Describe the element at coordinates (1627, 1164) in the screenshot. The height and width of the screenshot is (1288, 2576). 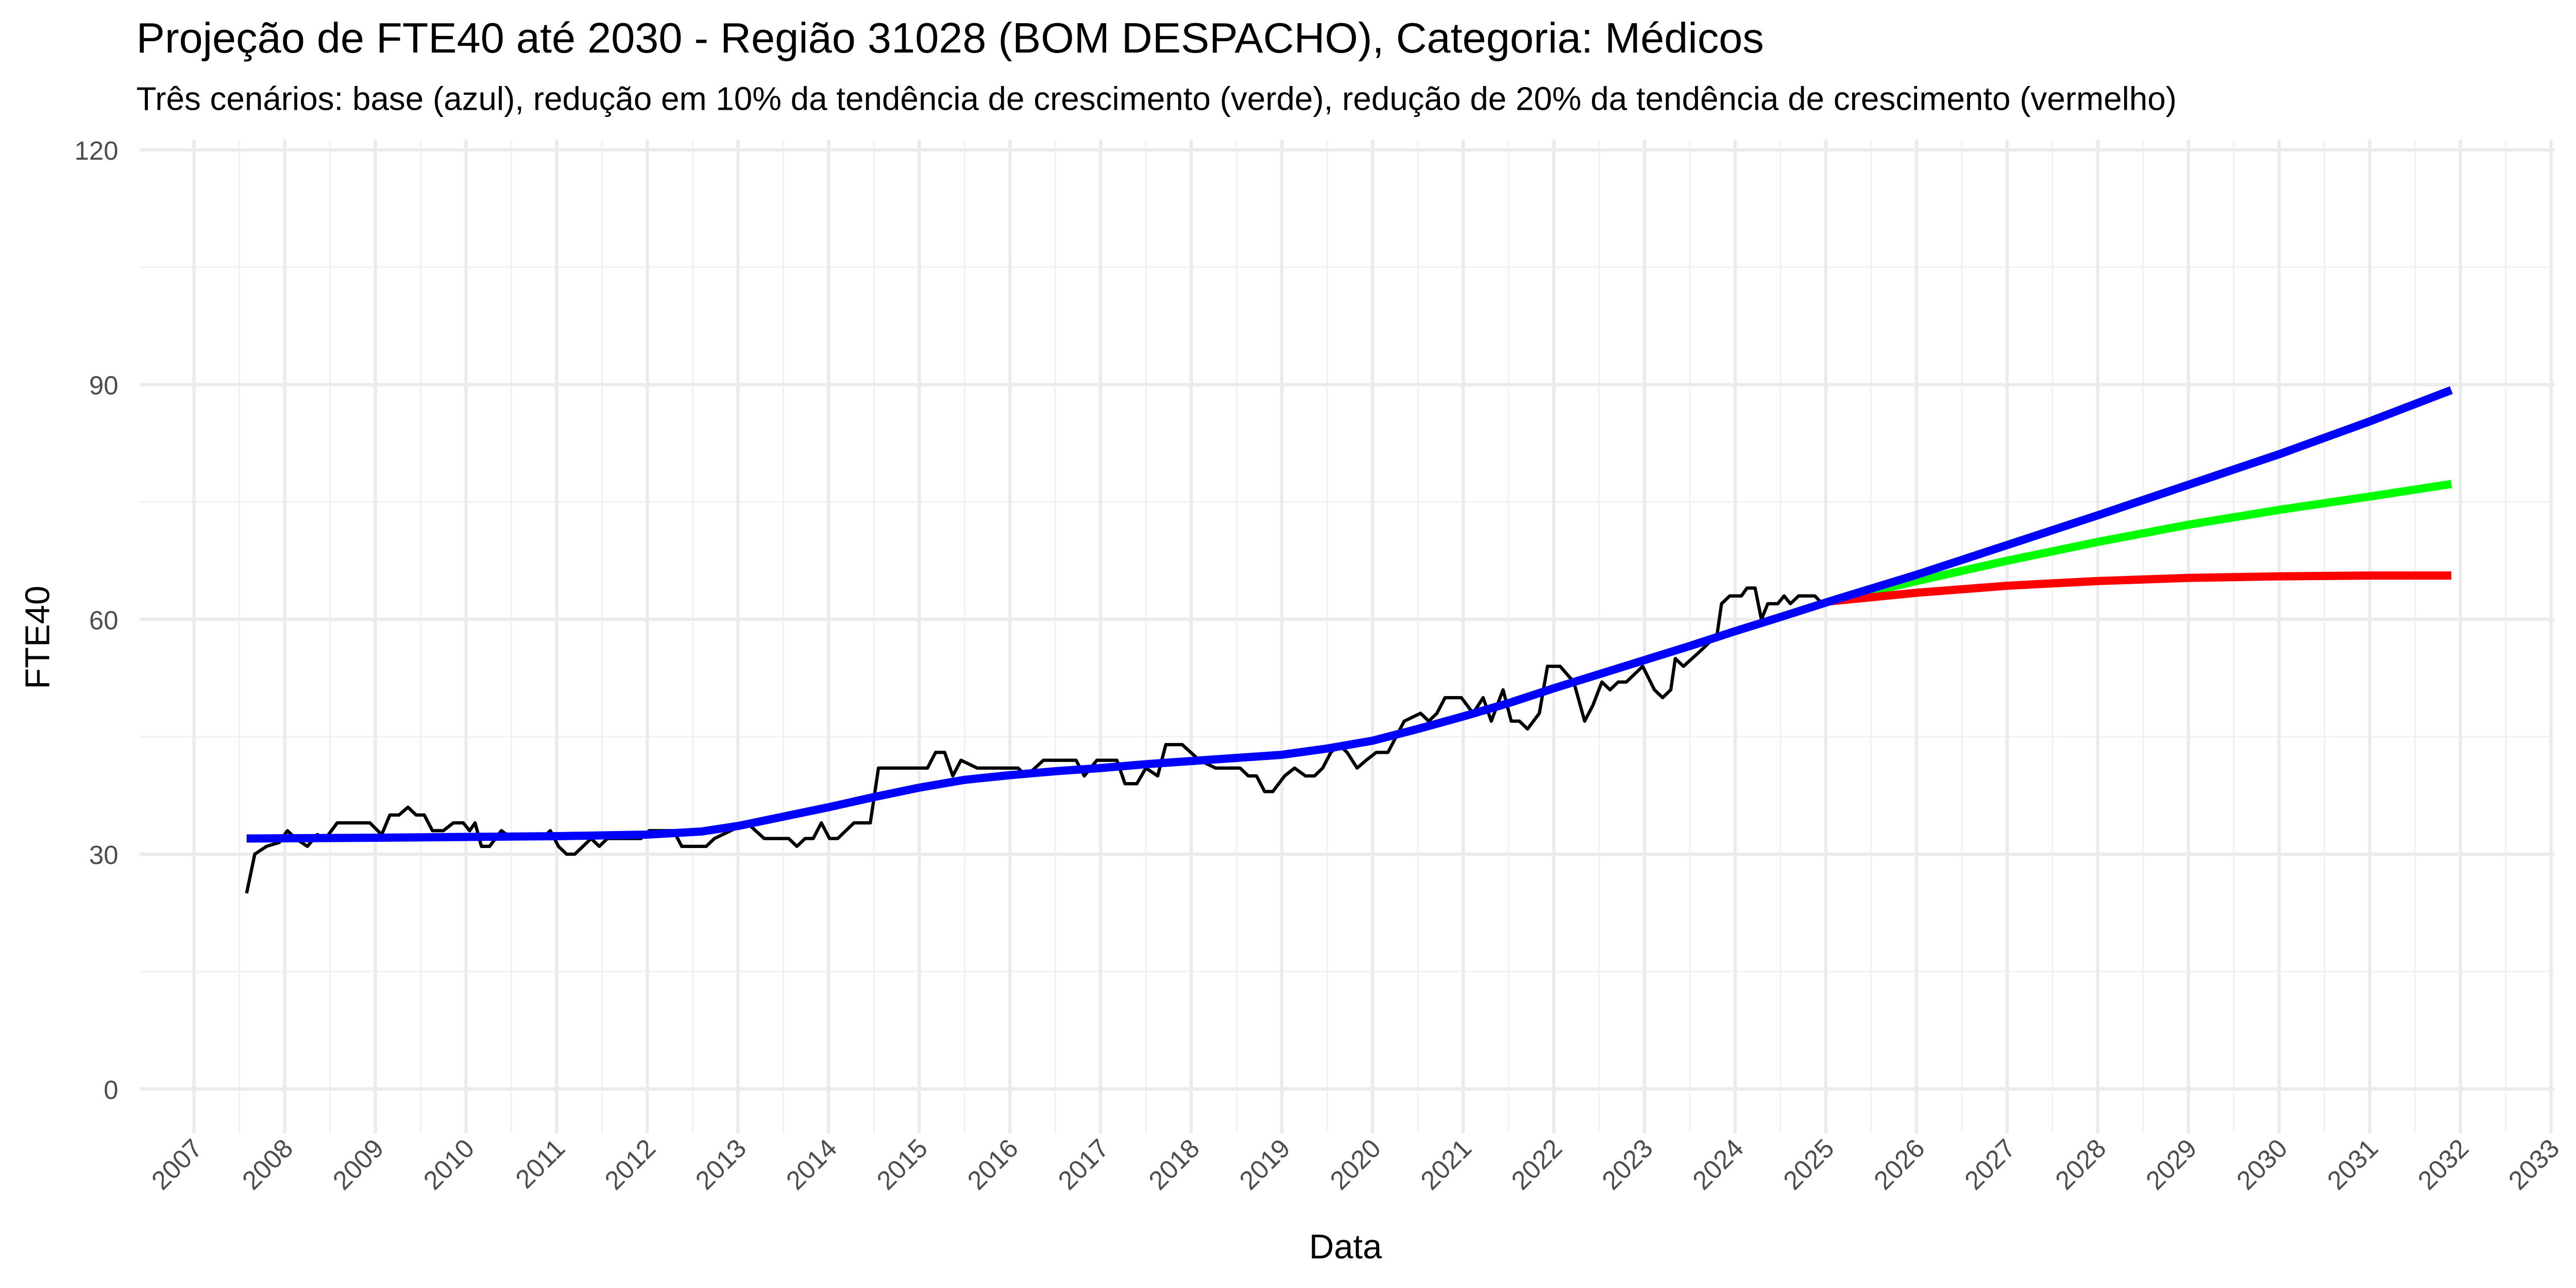
I see `x-tick-label: 2023` at that location.